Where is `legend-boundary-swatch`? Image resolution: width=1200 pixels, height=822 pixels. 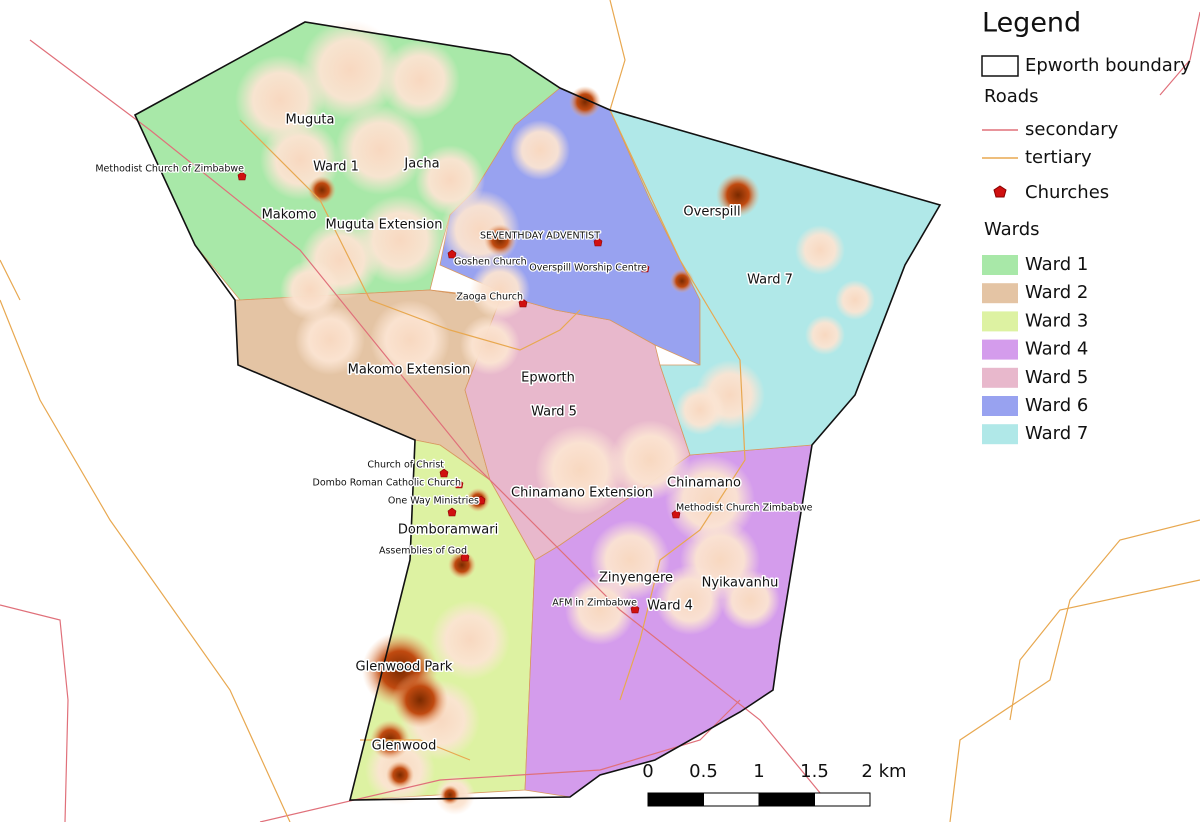 legend-boundary-swatch is located at coordinates (1000, 66).